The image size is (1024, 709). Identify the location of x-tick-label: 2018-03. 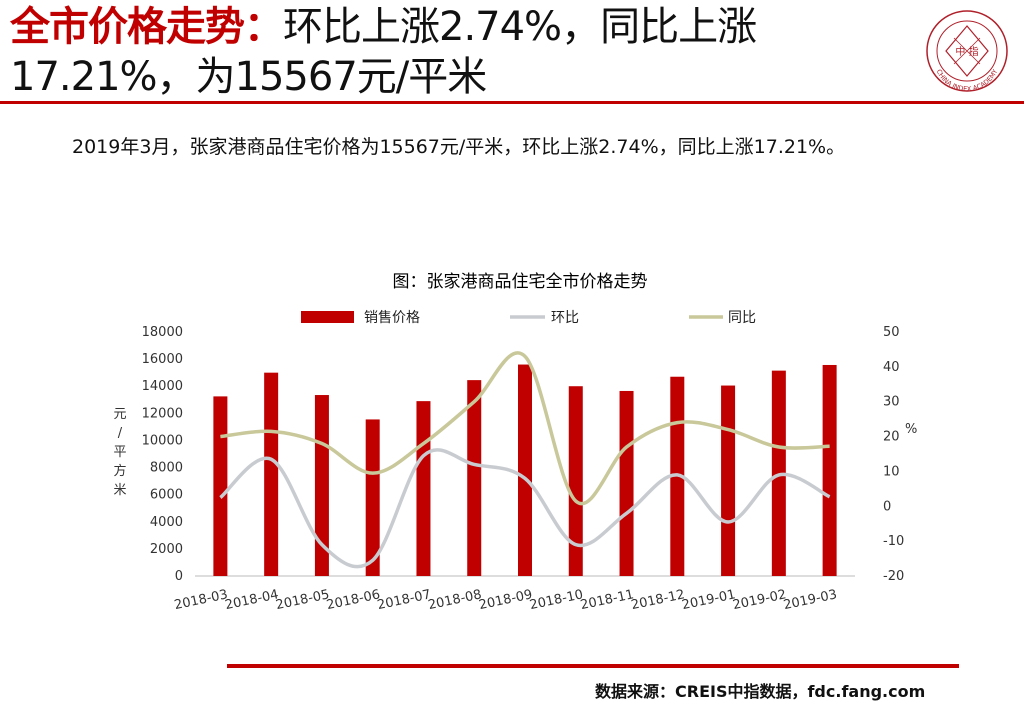
(201, 600).